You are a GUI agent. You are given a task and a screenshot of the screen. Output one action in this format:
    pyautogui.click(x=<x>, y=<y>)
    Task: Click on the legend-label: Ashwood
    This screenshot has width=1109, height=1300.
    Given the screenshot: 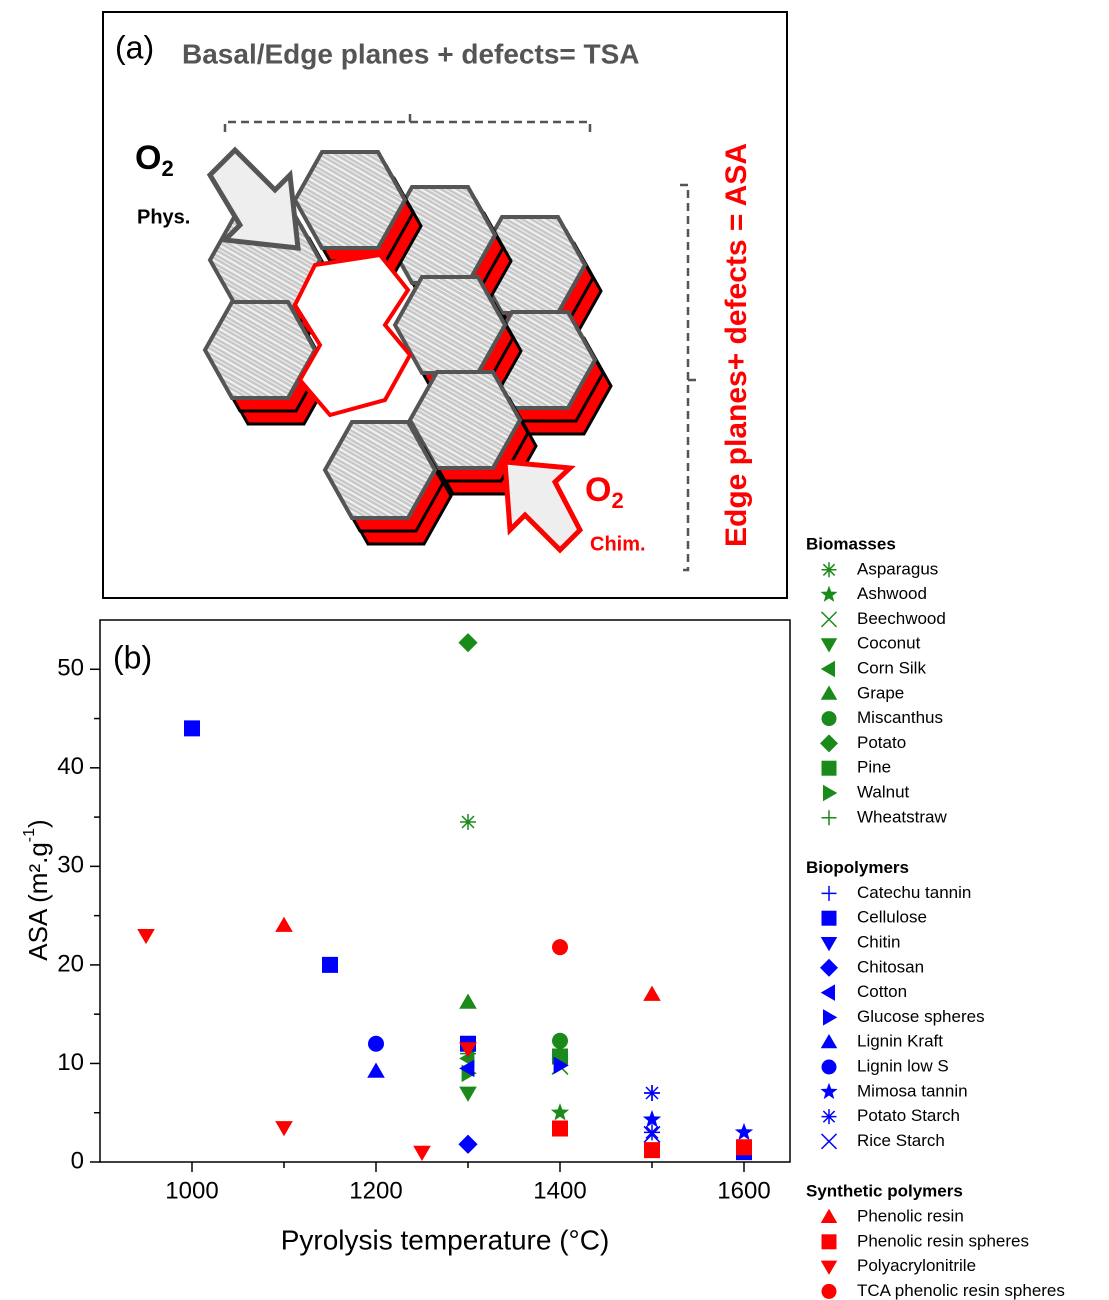 What is the action you would take?
    pyautogui.click(x=892, y=593)
    